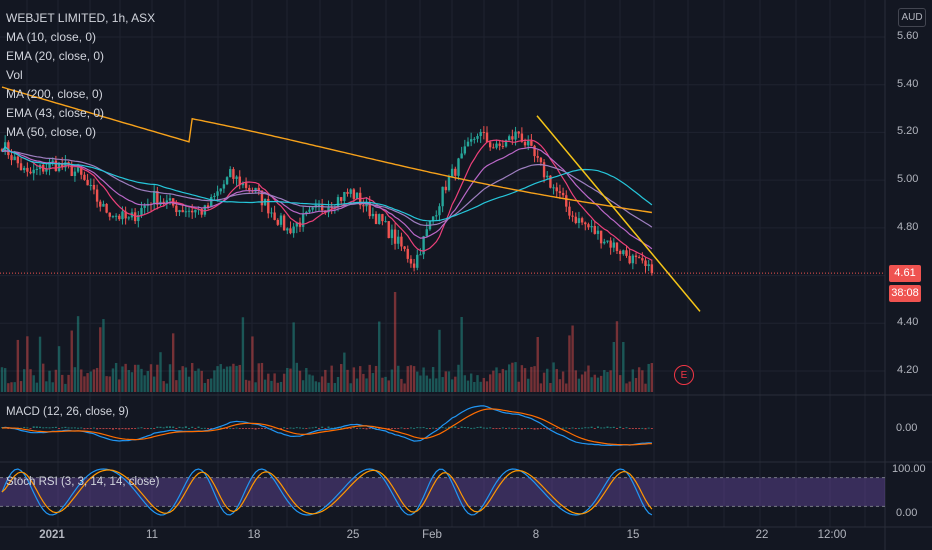 Image resolution: width=932 pixels, height=550 pixels. I want to click on volume-label: Vol, so click(14, 75).